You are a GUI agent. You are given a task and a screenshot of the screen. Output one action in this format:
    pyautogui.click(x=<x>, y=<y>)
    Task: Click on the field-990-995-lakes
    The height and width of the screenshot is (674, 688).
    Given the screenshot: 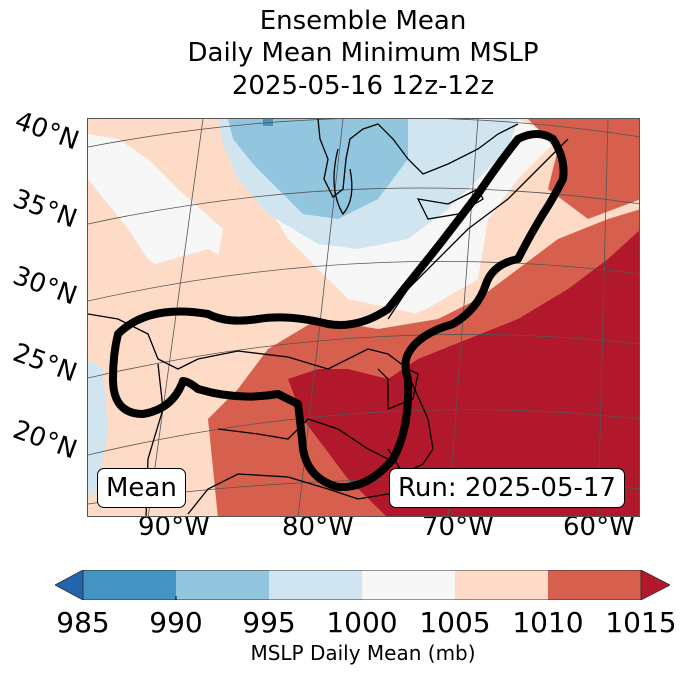 What is the action you would take?
    pyautogui.click(x=318, y=169)
    